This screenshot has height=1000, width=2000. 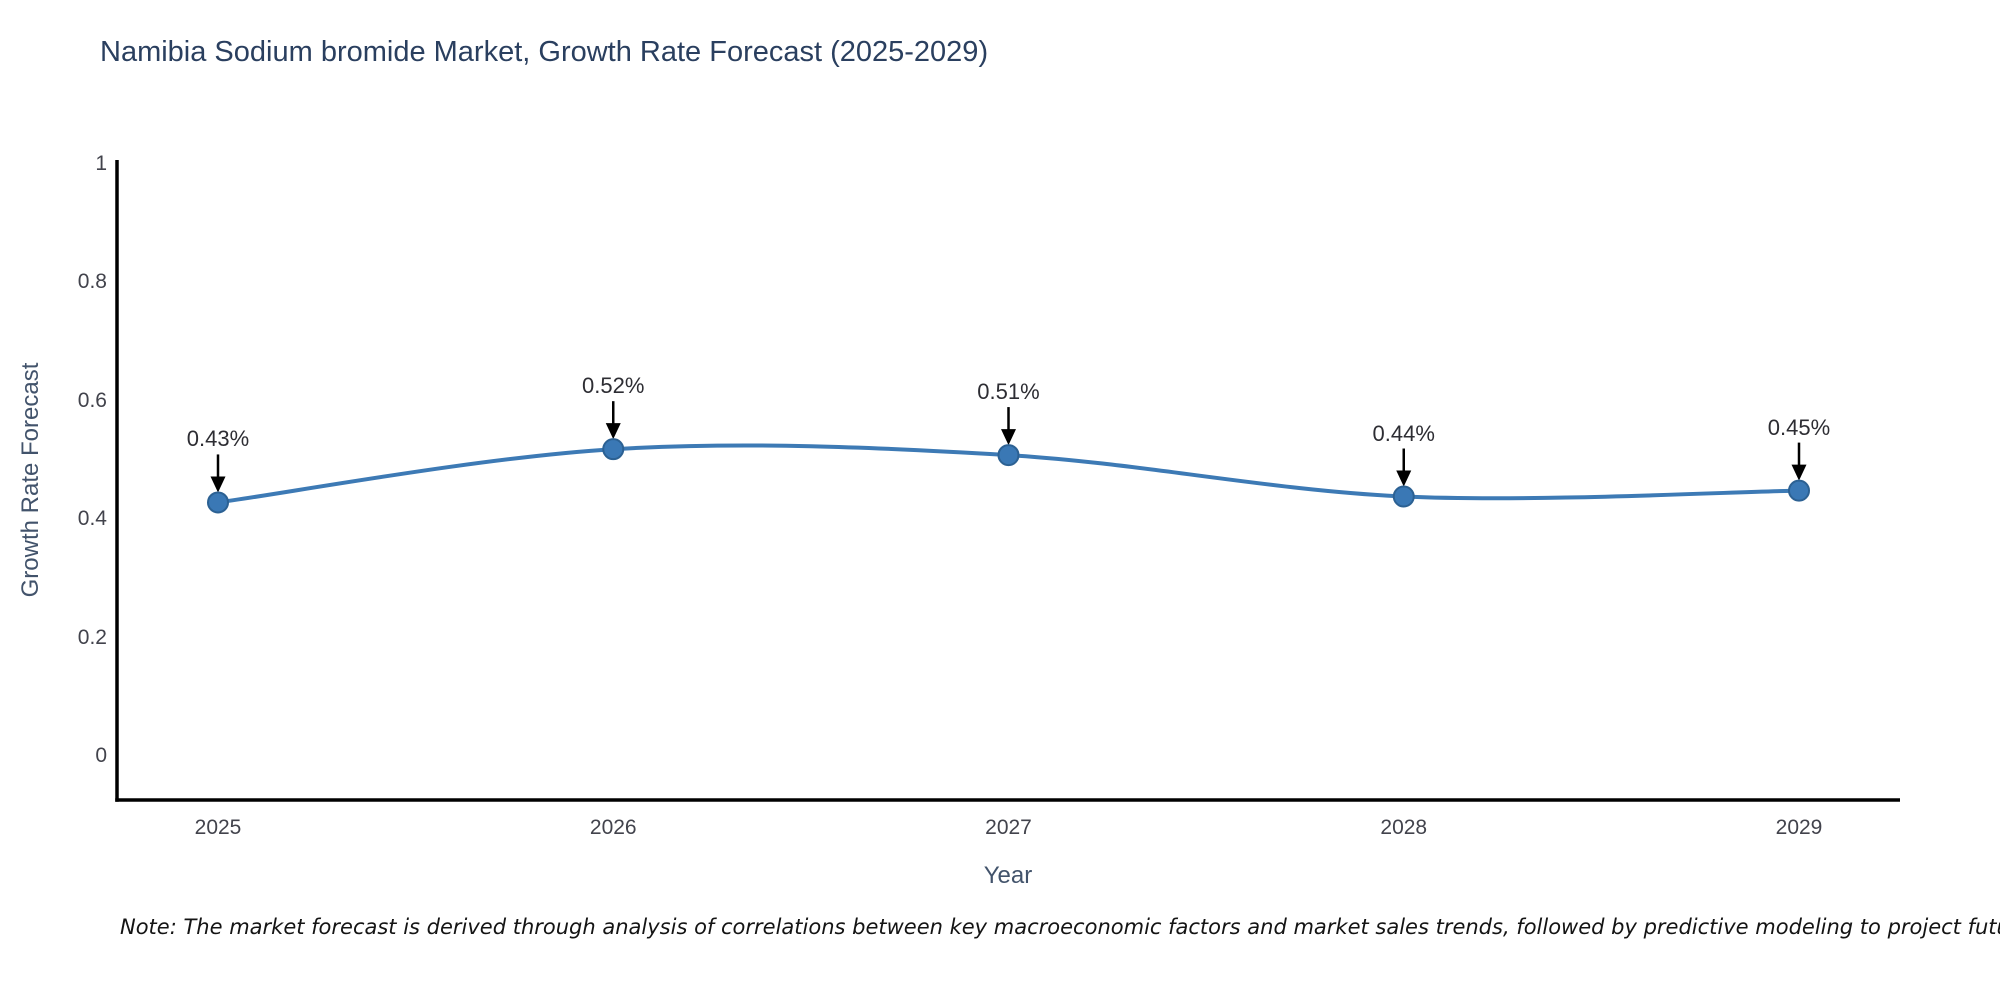 What do you see at coordinates (92, 519) in the screenshot?
I see `y-tick-label: 0.4` at bounding box center [92, 519].